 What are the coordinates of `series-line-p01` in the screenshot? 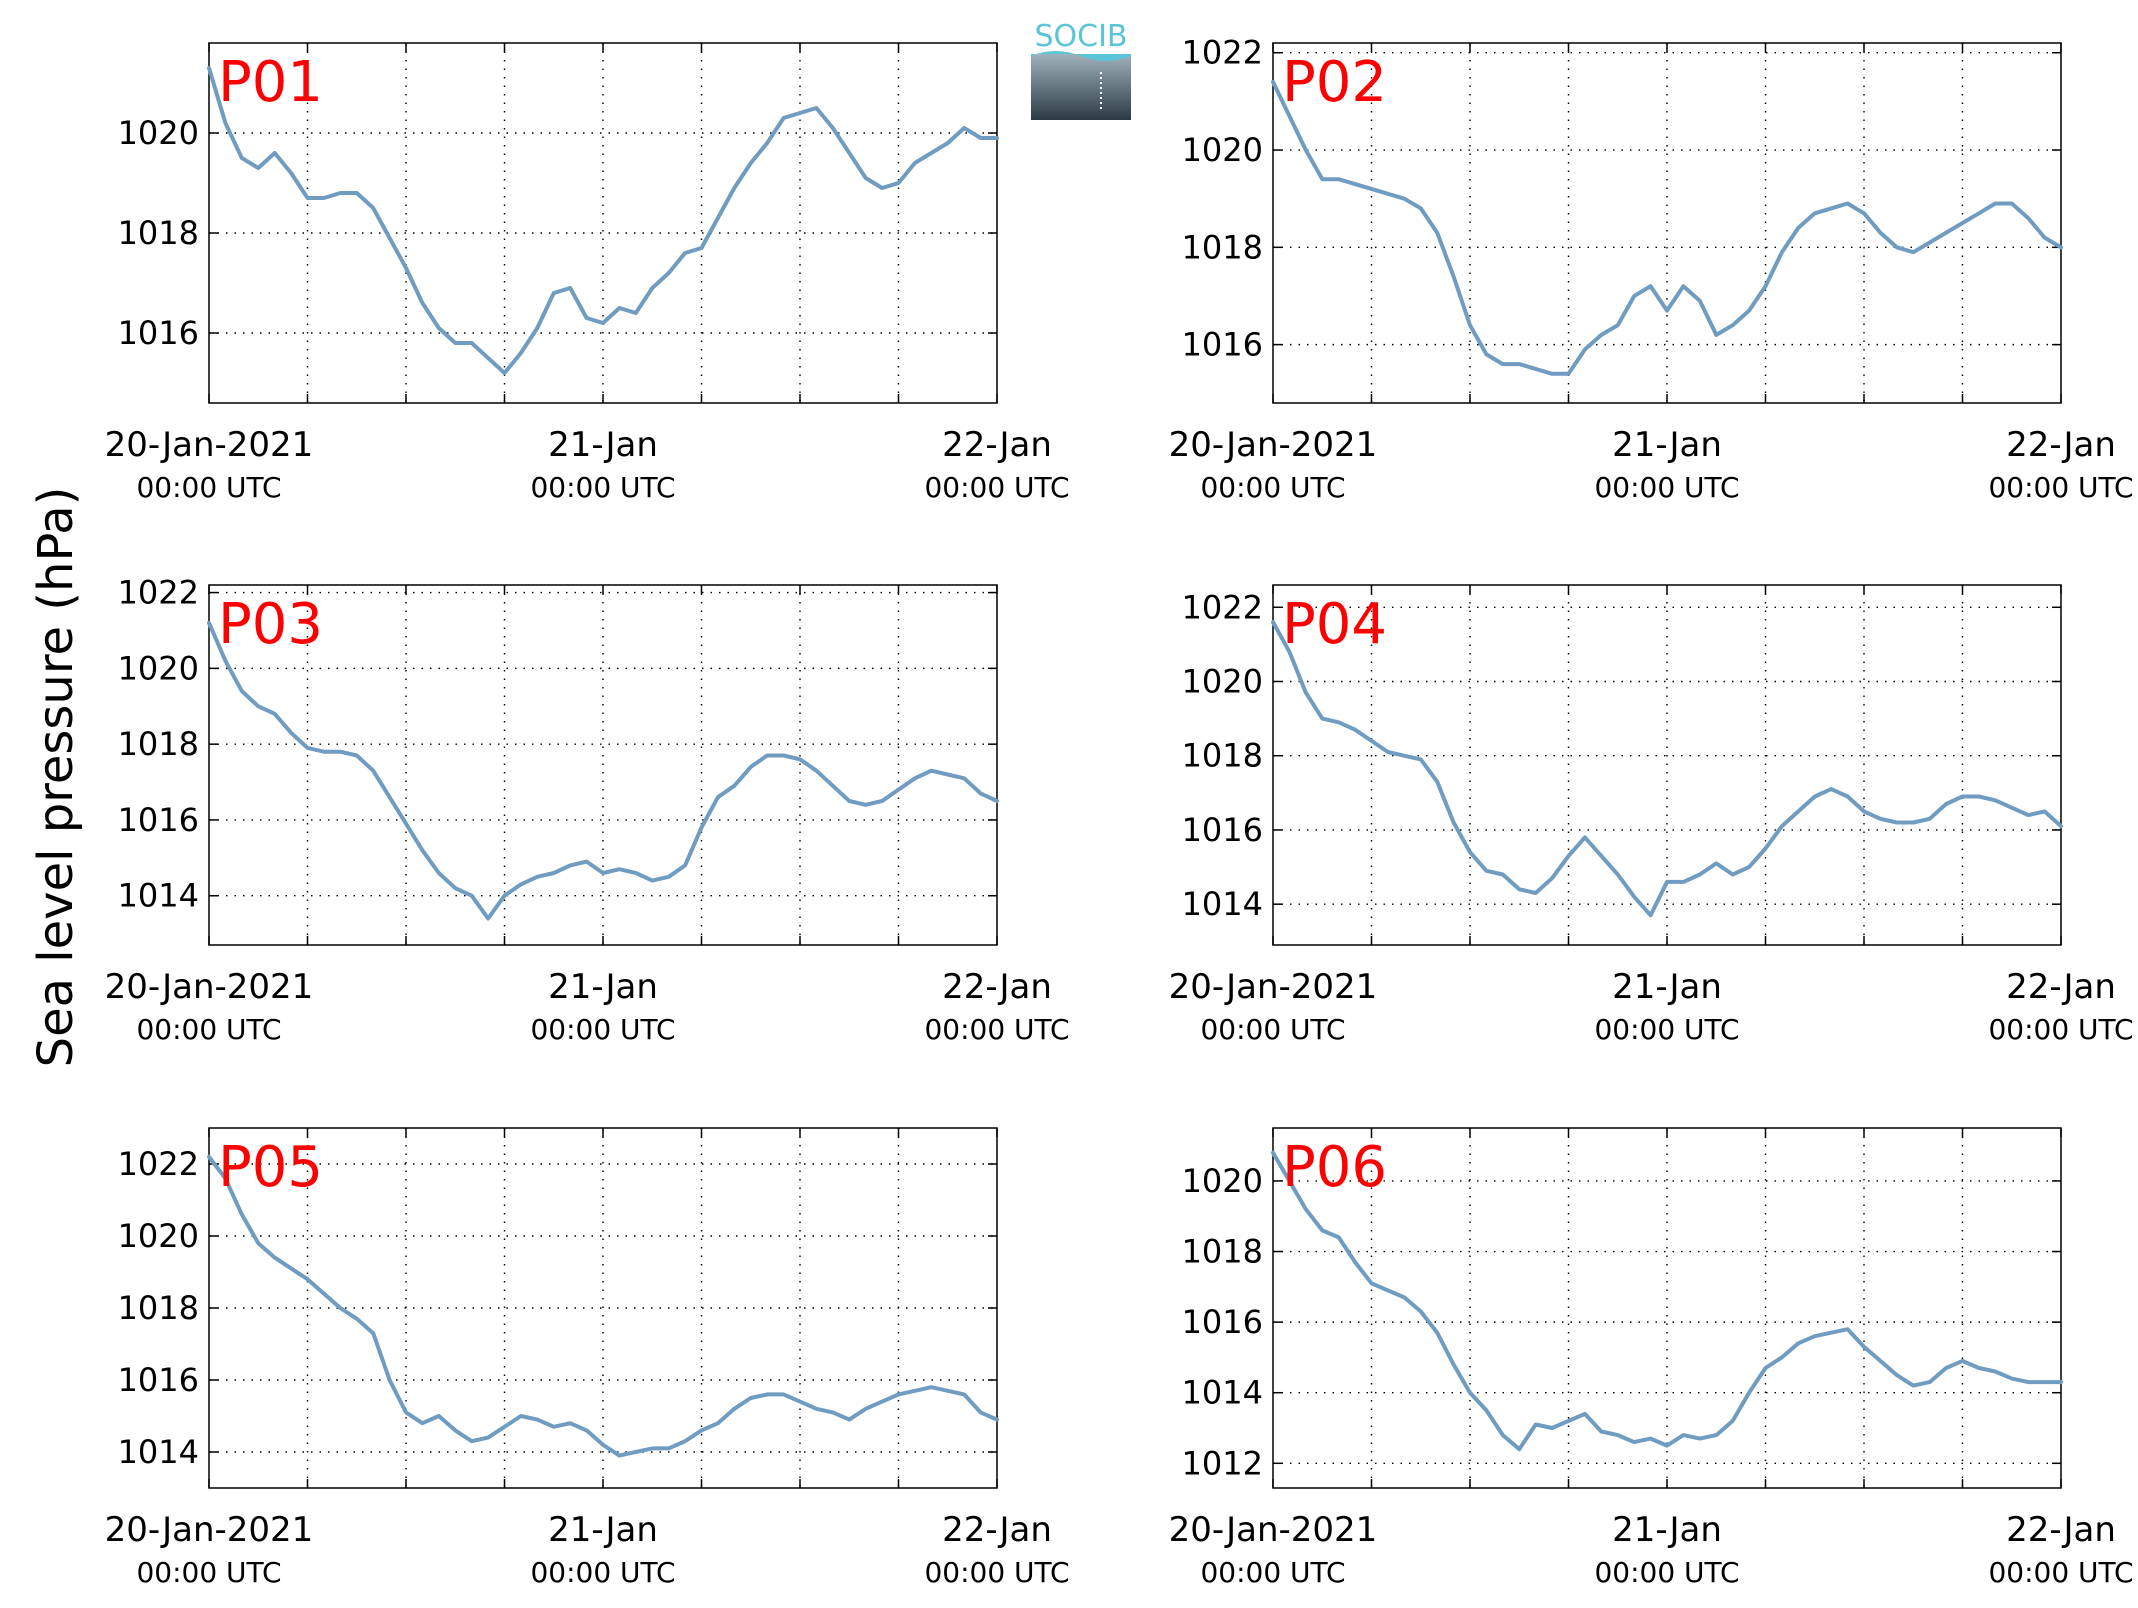 It's located at (603, 220).